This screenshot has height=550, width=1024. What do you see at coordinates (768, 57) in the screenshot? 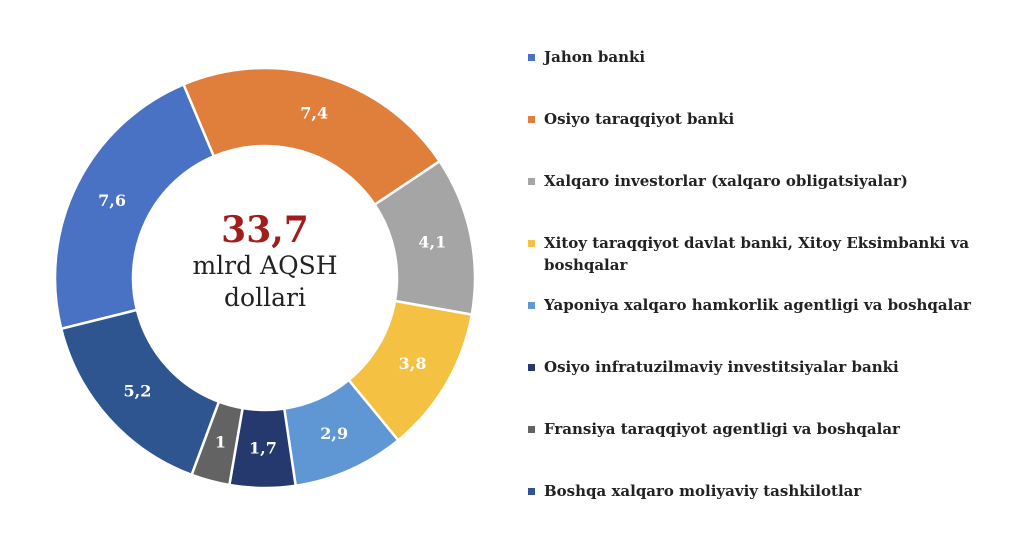
I see `legend-item-0: Jahon banki` at bounding box center [768, 57].